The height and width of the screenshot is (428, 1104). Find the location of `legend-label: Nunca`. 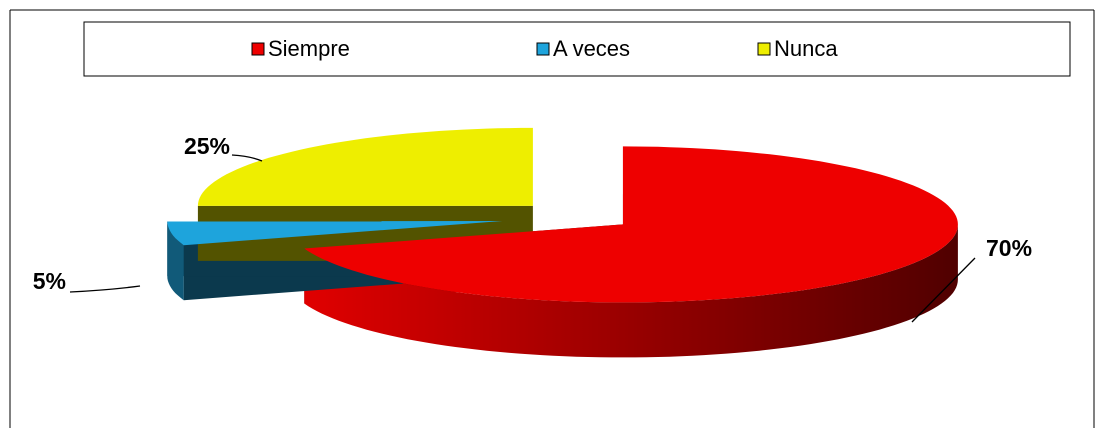

legend-label: Nunca is located at coordinates (806, 48).